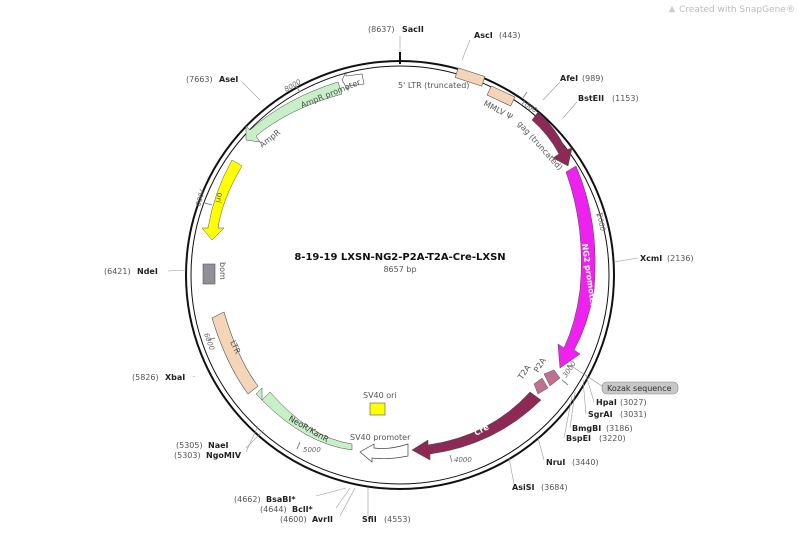  Describe the element at coordinates (199, 79) in the screenshot. I see `site-asei-pos: (7663)` at that location.